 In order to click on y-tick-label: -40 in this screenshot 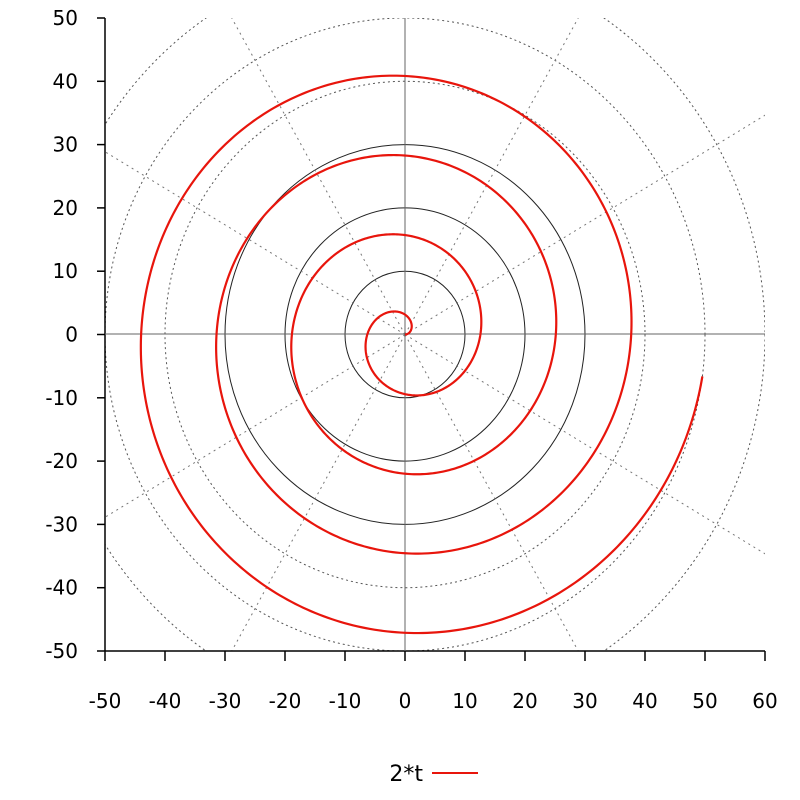, I will do `click(61, 588)`.